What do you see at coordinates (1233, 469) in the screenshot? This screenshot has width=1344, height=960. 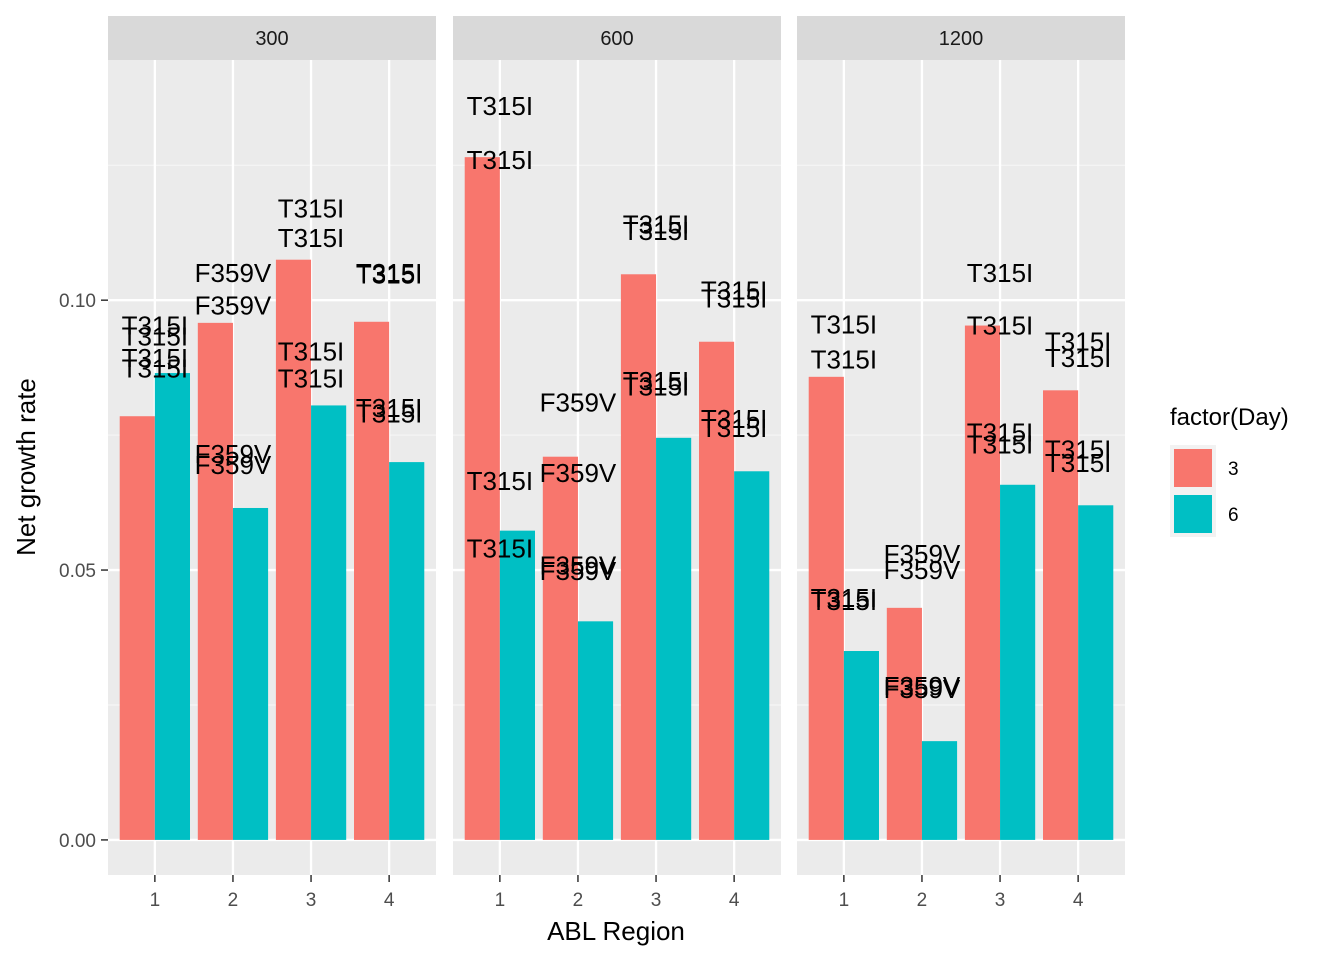 I see `legend-label-3: 3` at bounding box center [1233, 469].